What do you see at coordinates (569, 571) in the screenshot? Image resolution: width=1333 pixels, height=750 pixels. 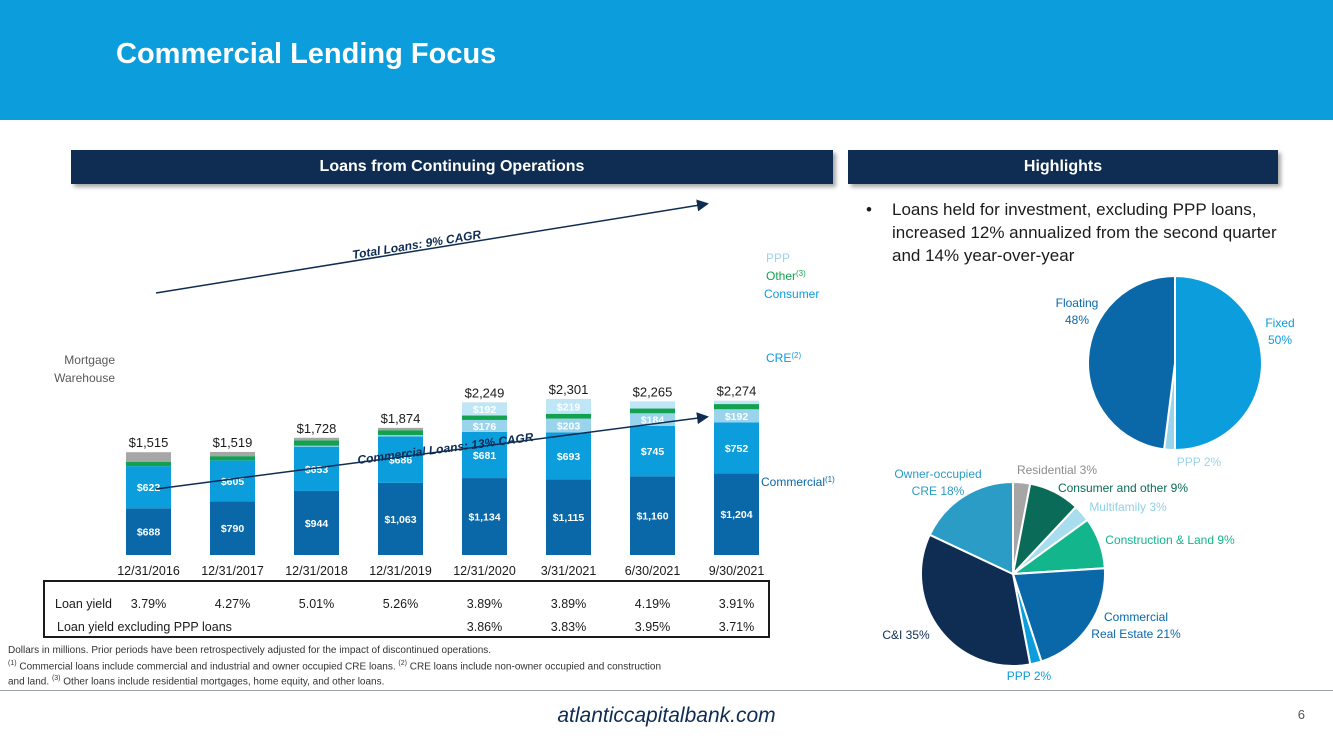 I see `x-tick-label: 3/31/2021` at bounding box center [569, 571].